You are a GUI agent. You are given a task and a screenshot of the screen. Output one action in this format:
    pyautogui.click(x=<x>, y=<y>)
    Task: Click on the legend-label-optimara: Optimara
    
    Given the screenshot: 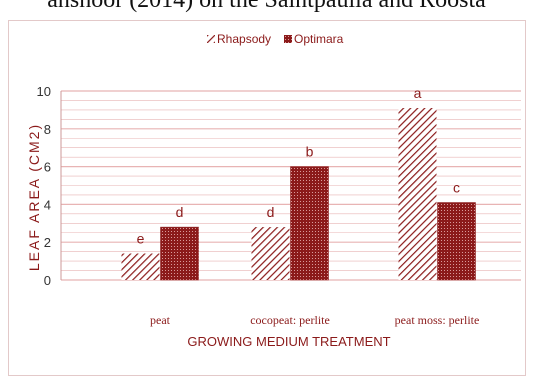 What is the action you would take?
    pyautogui.click(x=319, y=39)
    